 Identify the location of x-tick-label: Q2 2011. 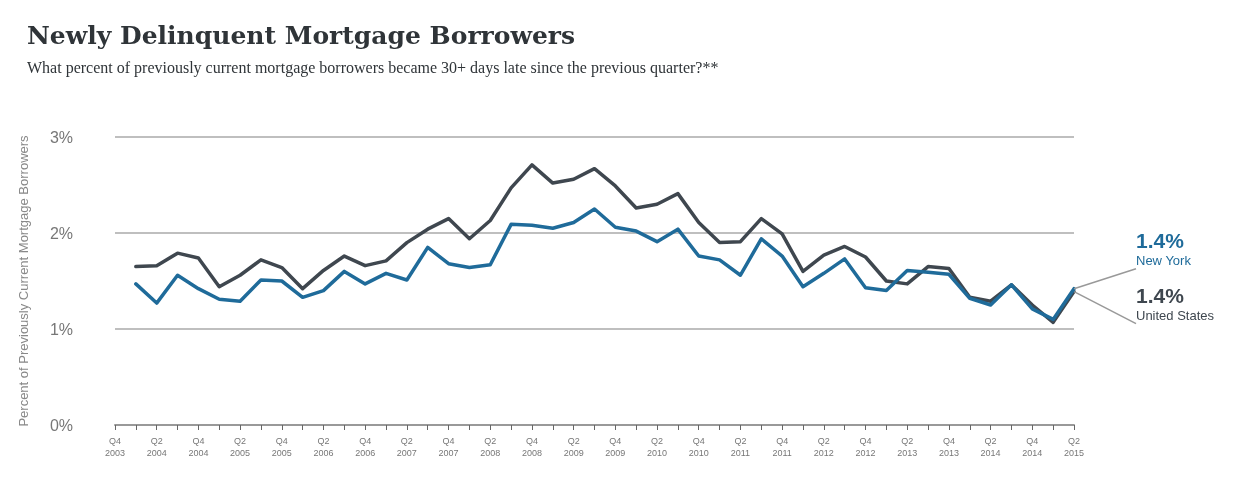
(740, 447).